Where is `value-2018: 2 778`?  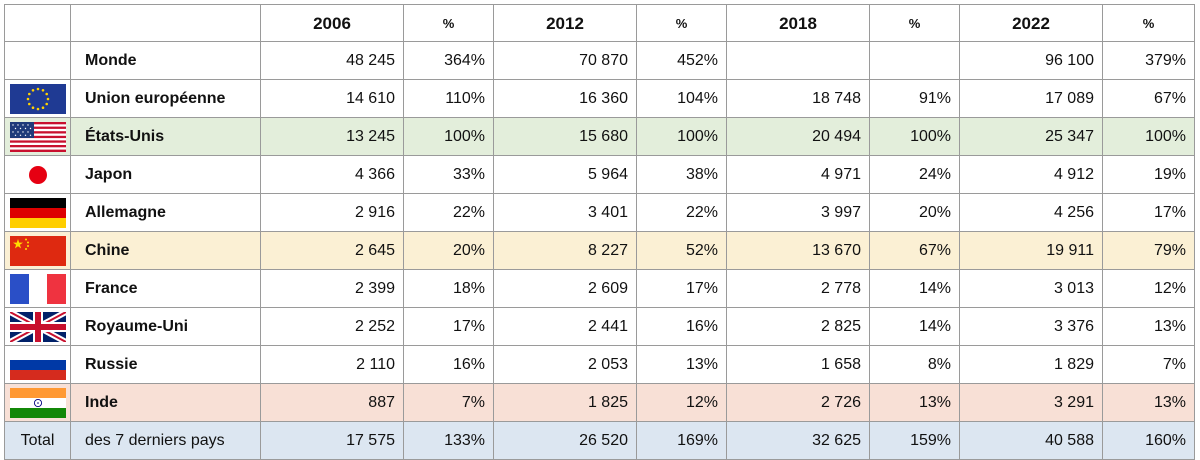 value-2018: 2 778 is located at coordinates (798, 288).